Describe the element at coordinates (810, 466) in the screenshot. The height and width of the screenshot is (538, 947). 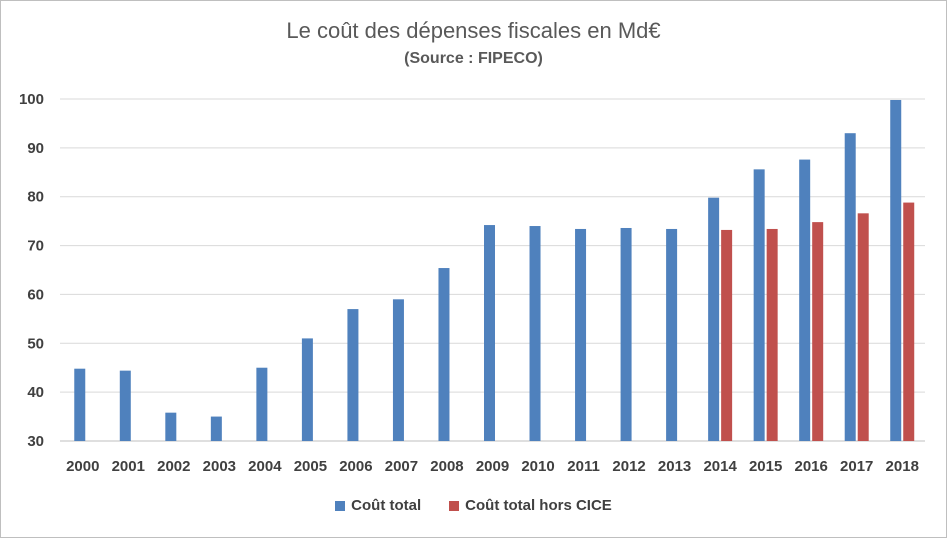
I see `x-tick-label: 2016` at that location.